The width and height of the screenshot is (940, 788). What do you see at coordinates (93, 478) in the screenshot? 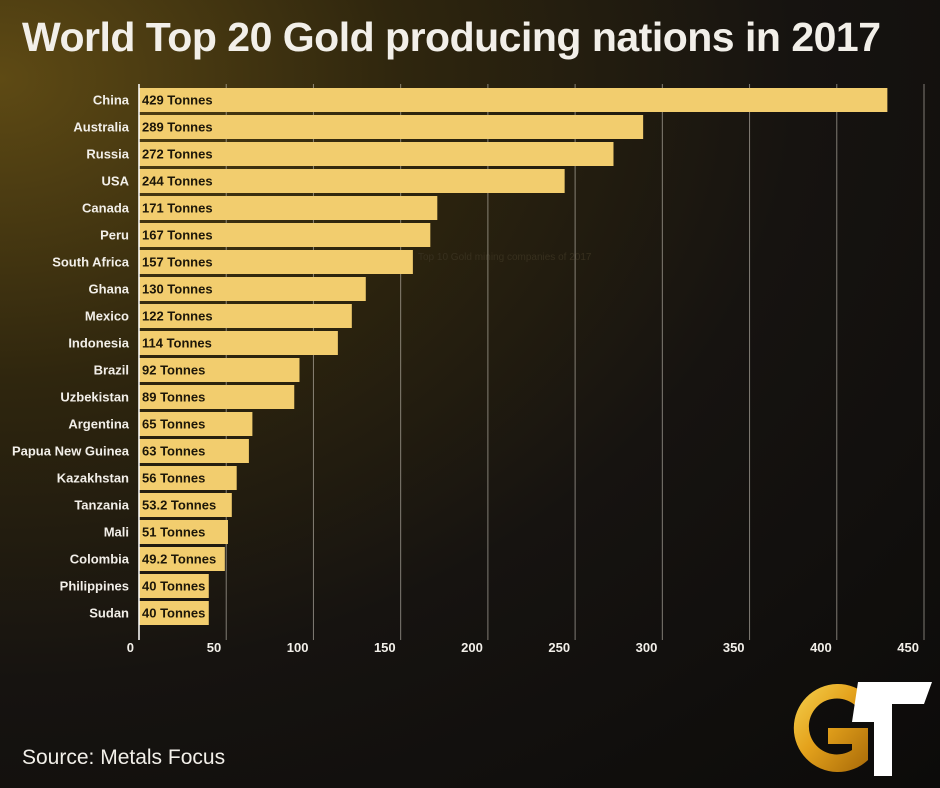
I see `category-label: Kazakhstan` at bounding box center [93, 478].